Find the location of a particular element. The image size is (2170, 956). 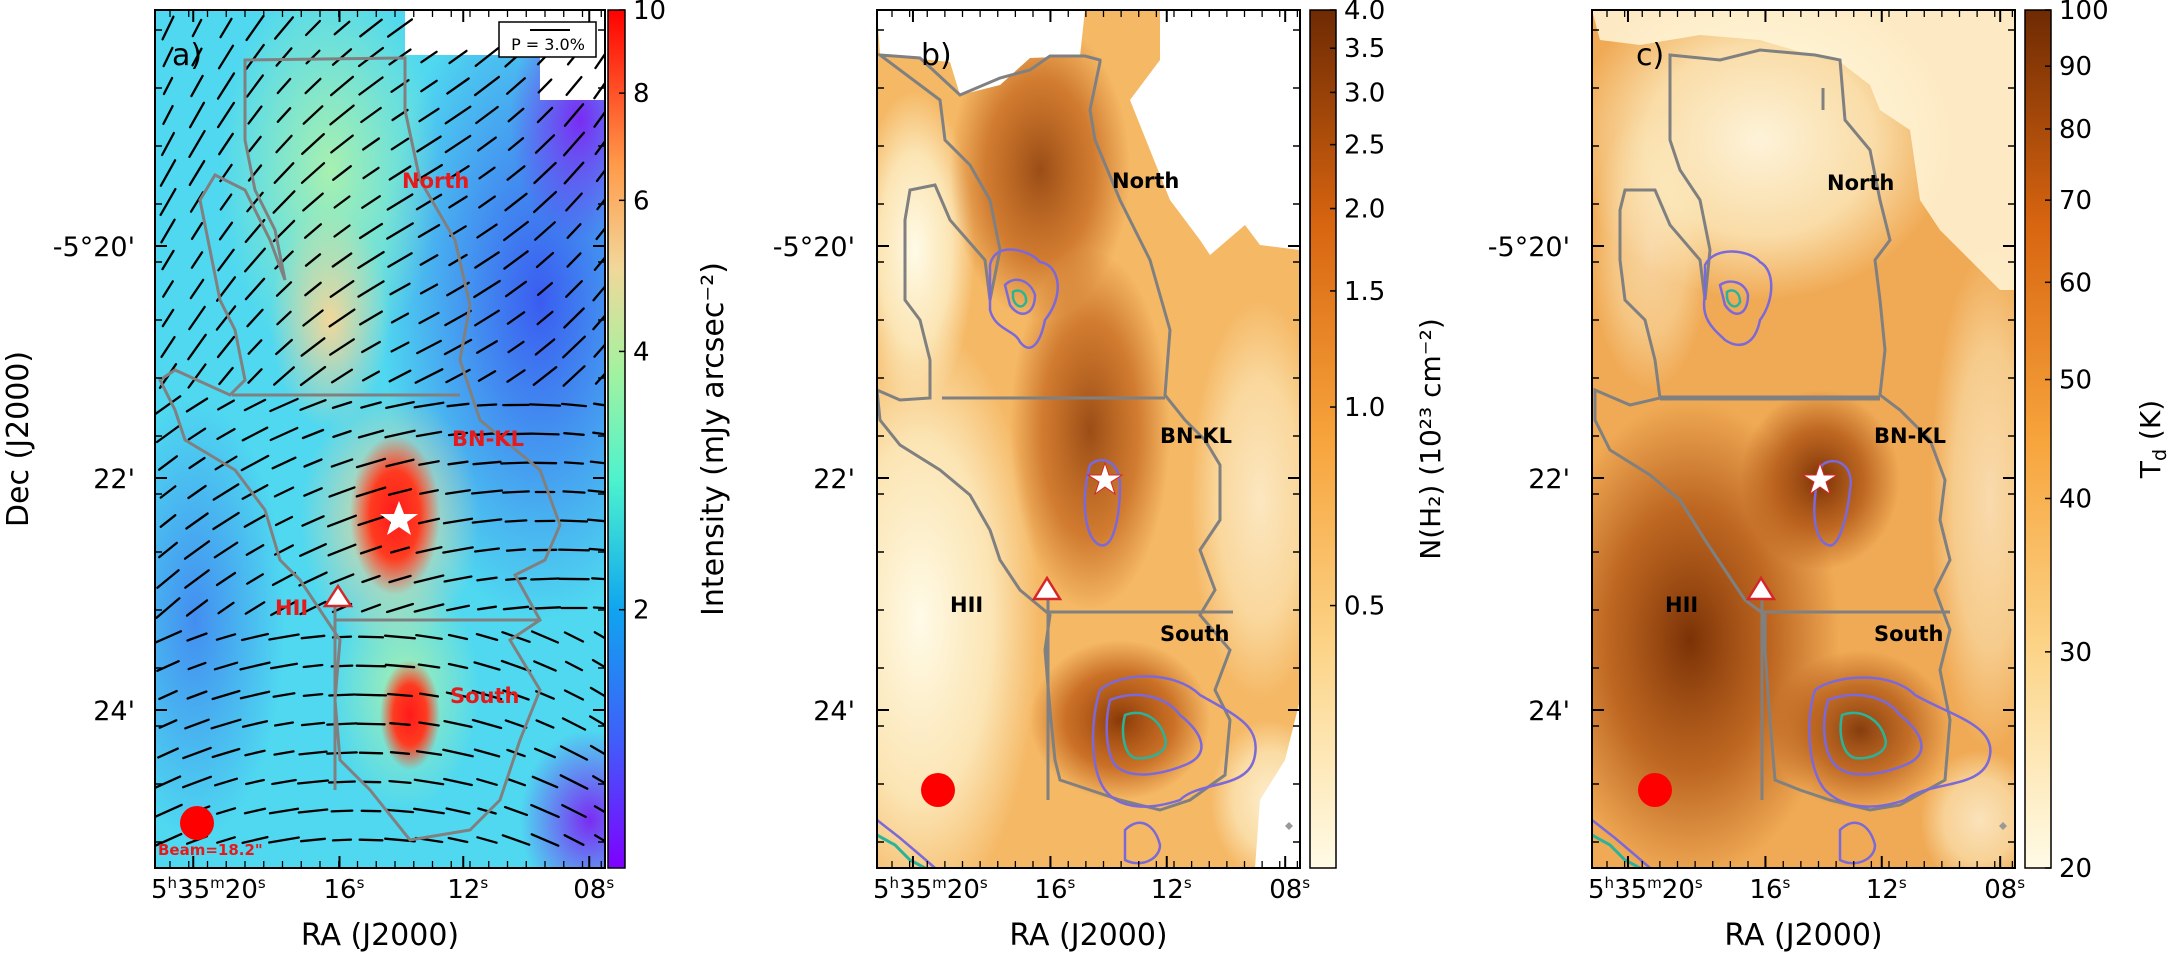

ra-tick-label: 08s is located at coordinates (1289, 889).